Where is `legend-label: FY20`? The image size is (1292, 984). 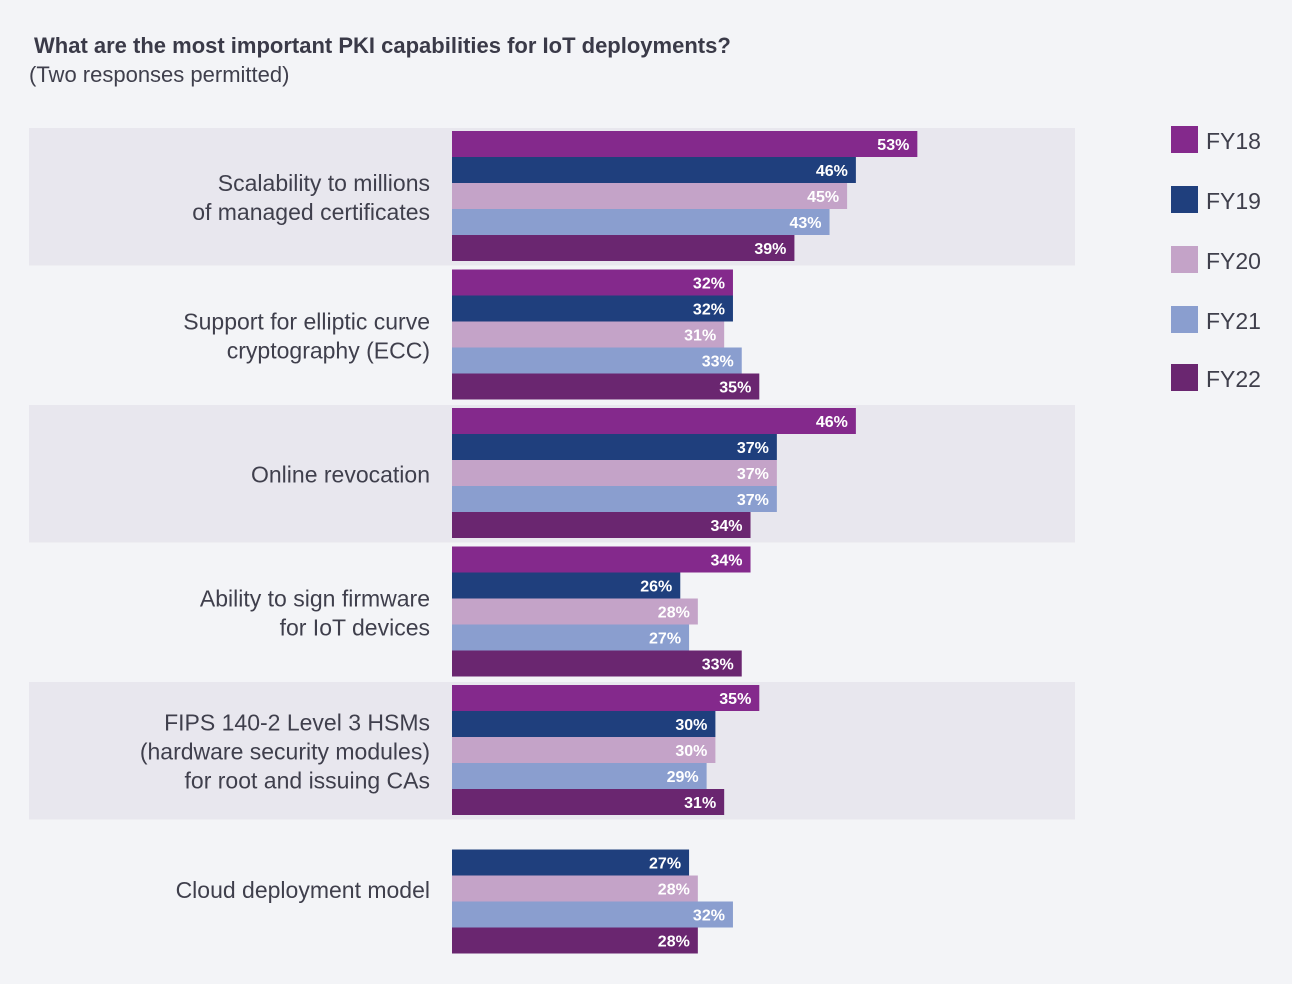
legend-label: FY20 is located at coordinates (1233, 261).